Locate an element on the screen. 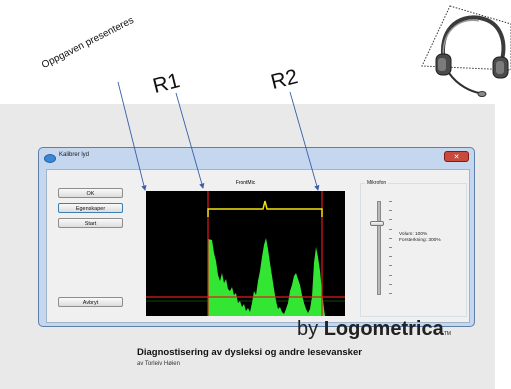 The height and width of the screenshot is (389, 511). cancel-button: Avbryt is located at coordinates (90, 302).